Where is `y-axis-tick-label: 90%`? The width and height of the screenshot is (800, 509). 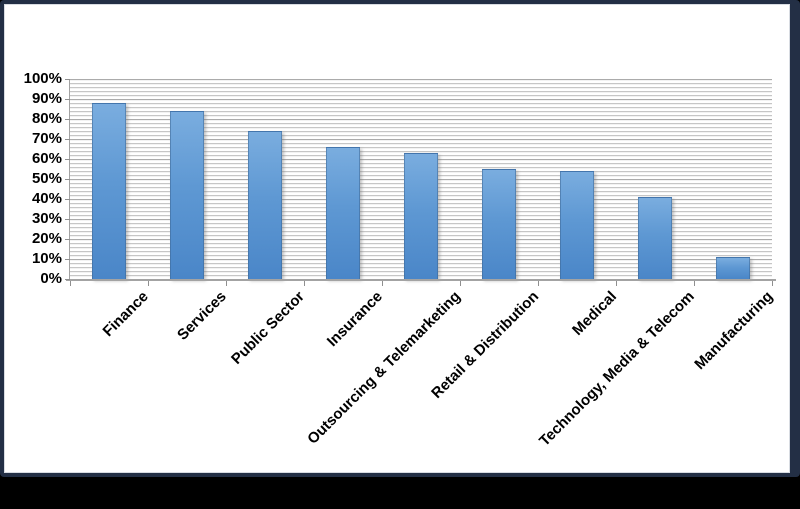
y-axis-tick-label: 90% is located at coordinates (46, 98).